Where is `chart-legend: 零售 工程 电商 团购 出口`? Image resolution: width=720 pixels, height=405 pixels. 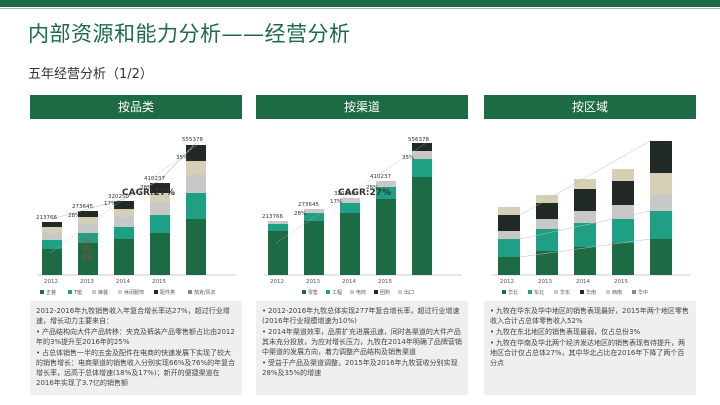 chart-legend: 零售 工程 电商 团购 出口 is located at coordinates (358, 292).